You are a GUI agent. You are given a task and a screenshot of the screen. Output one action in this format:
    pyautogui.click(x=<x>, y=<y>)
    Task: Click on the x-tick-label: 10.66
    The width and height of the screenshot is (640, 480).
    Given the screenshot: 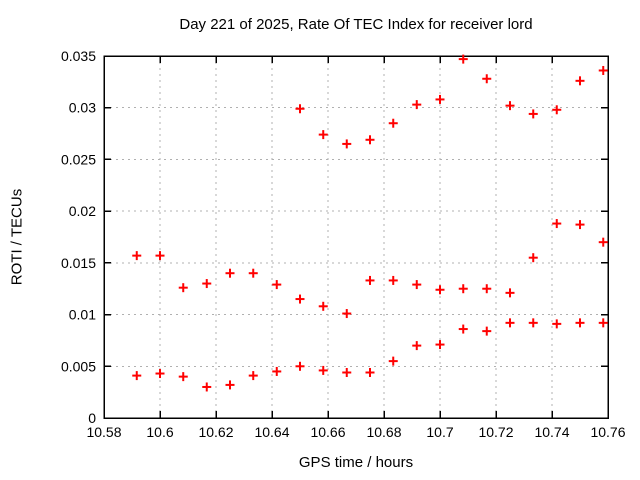 What is the action you would take?
    pyautogui.click(x=327, y=432)
    